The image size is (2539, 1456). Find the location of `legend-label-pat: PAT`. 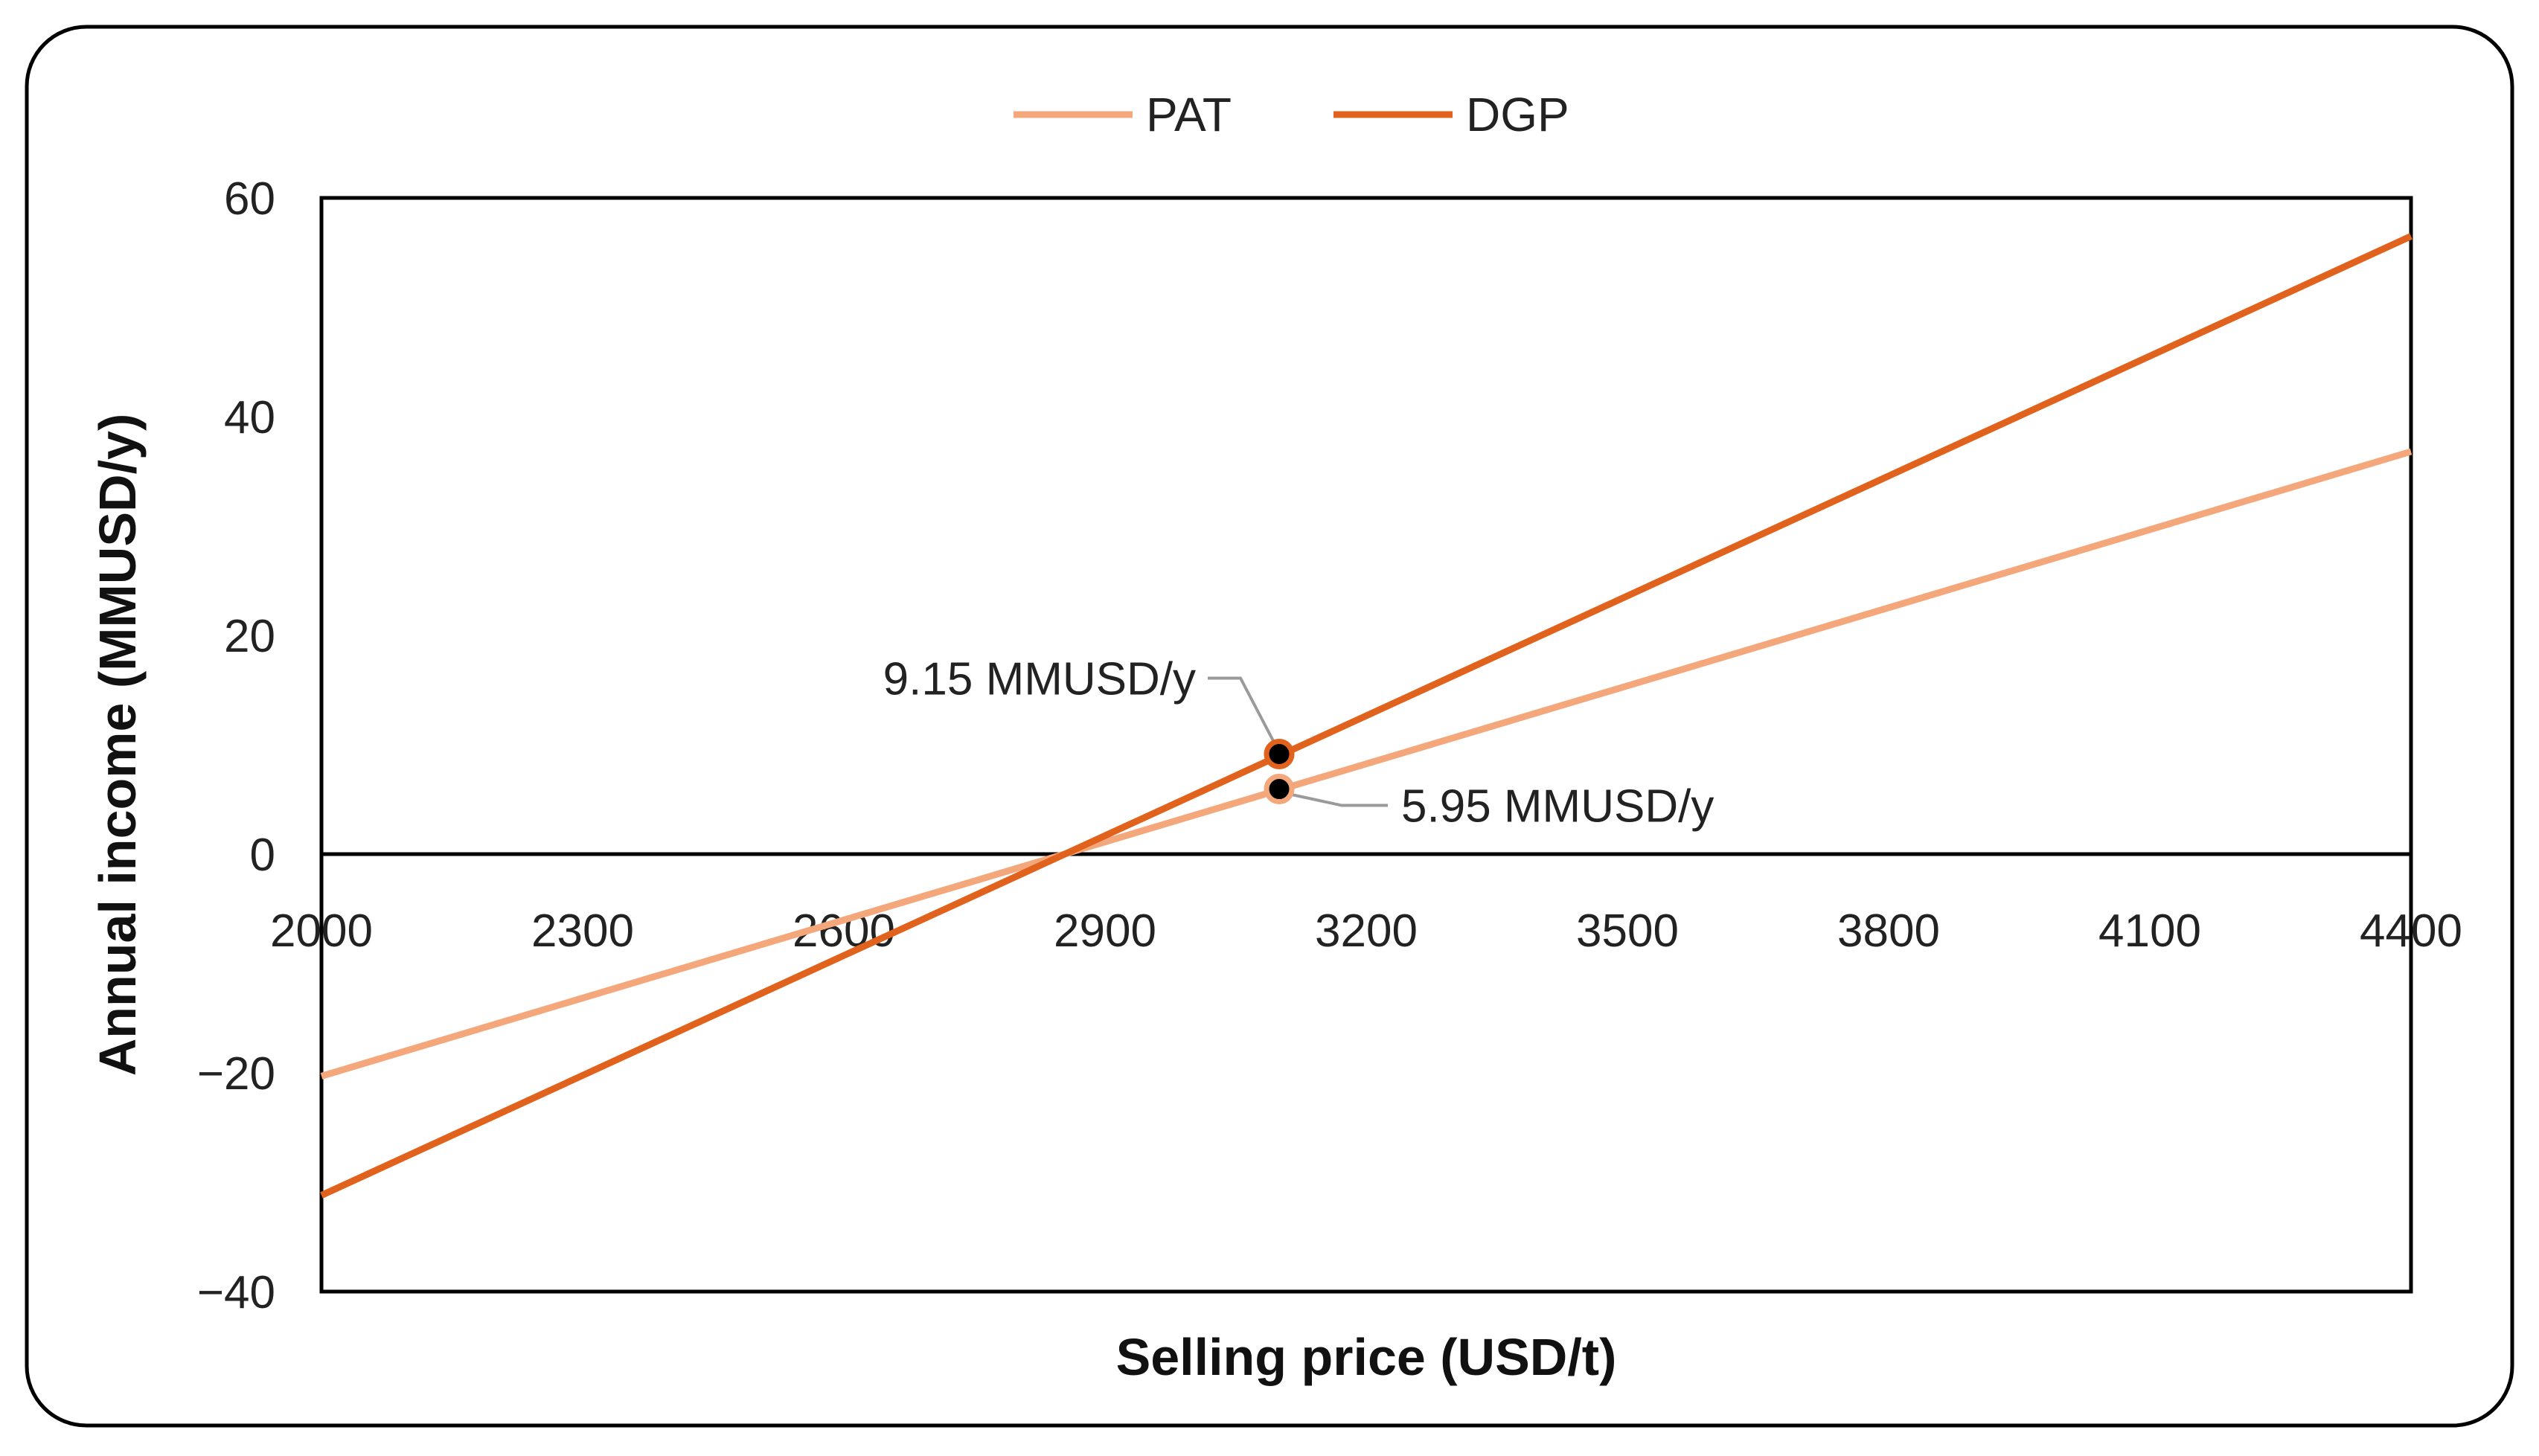

legend-label-pat: PAT is located at coordinates (1189, 115).